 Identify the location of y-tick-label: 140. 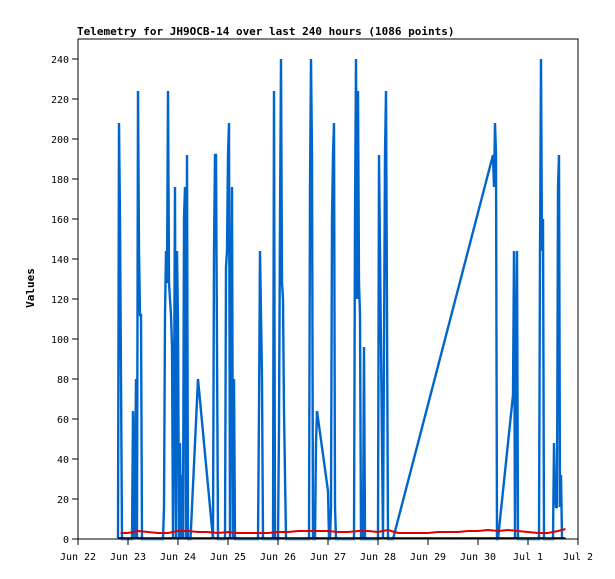
(60, 260).